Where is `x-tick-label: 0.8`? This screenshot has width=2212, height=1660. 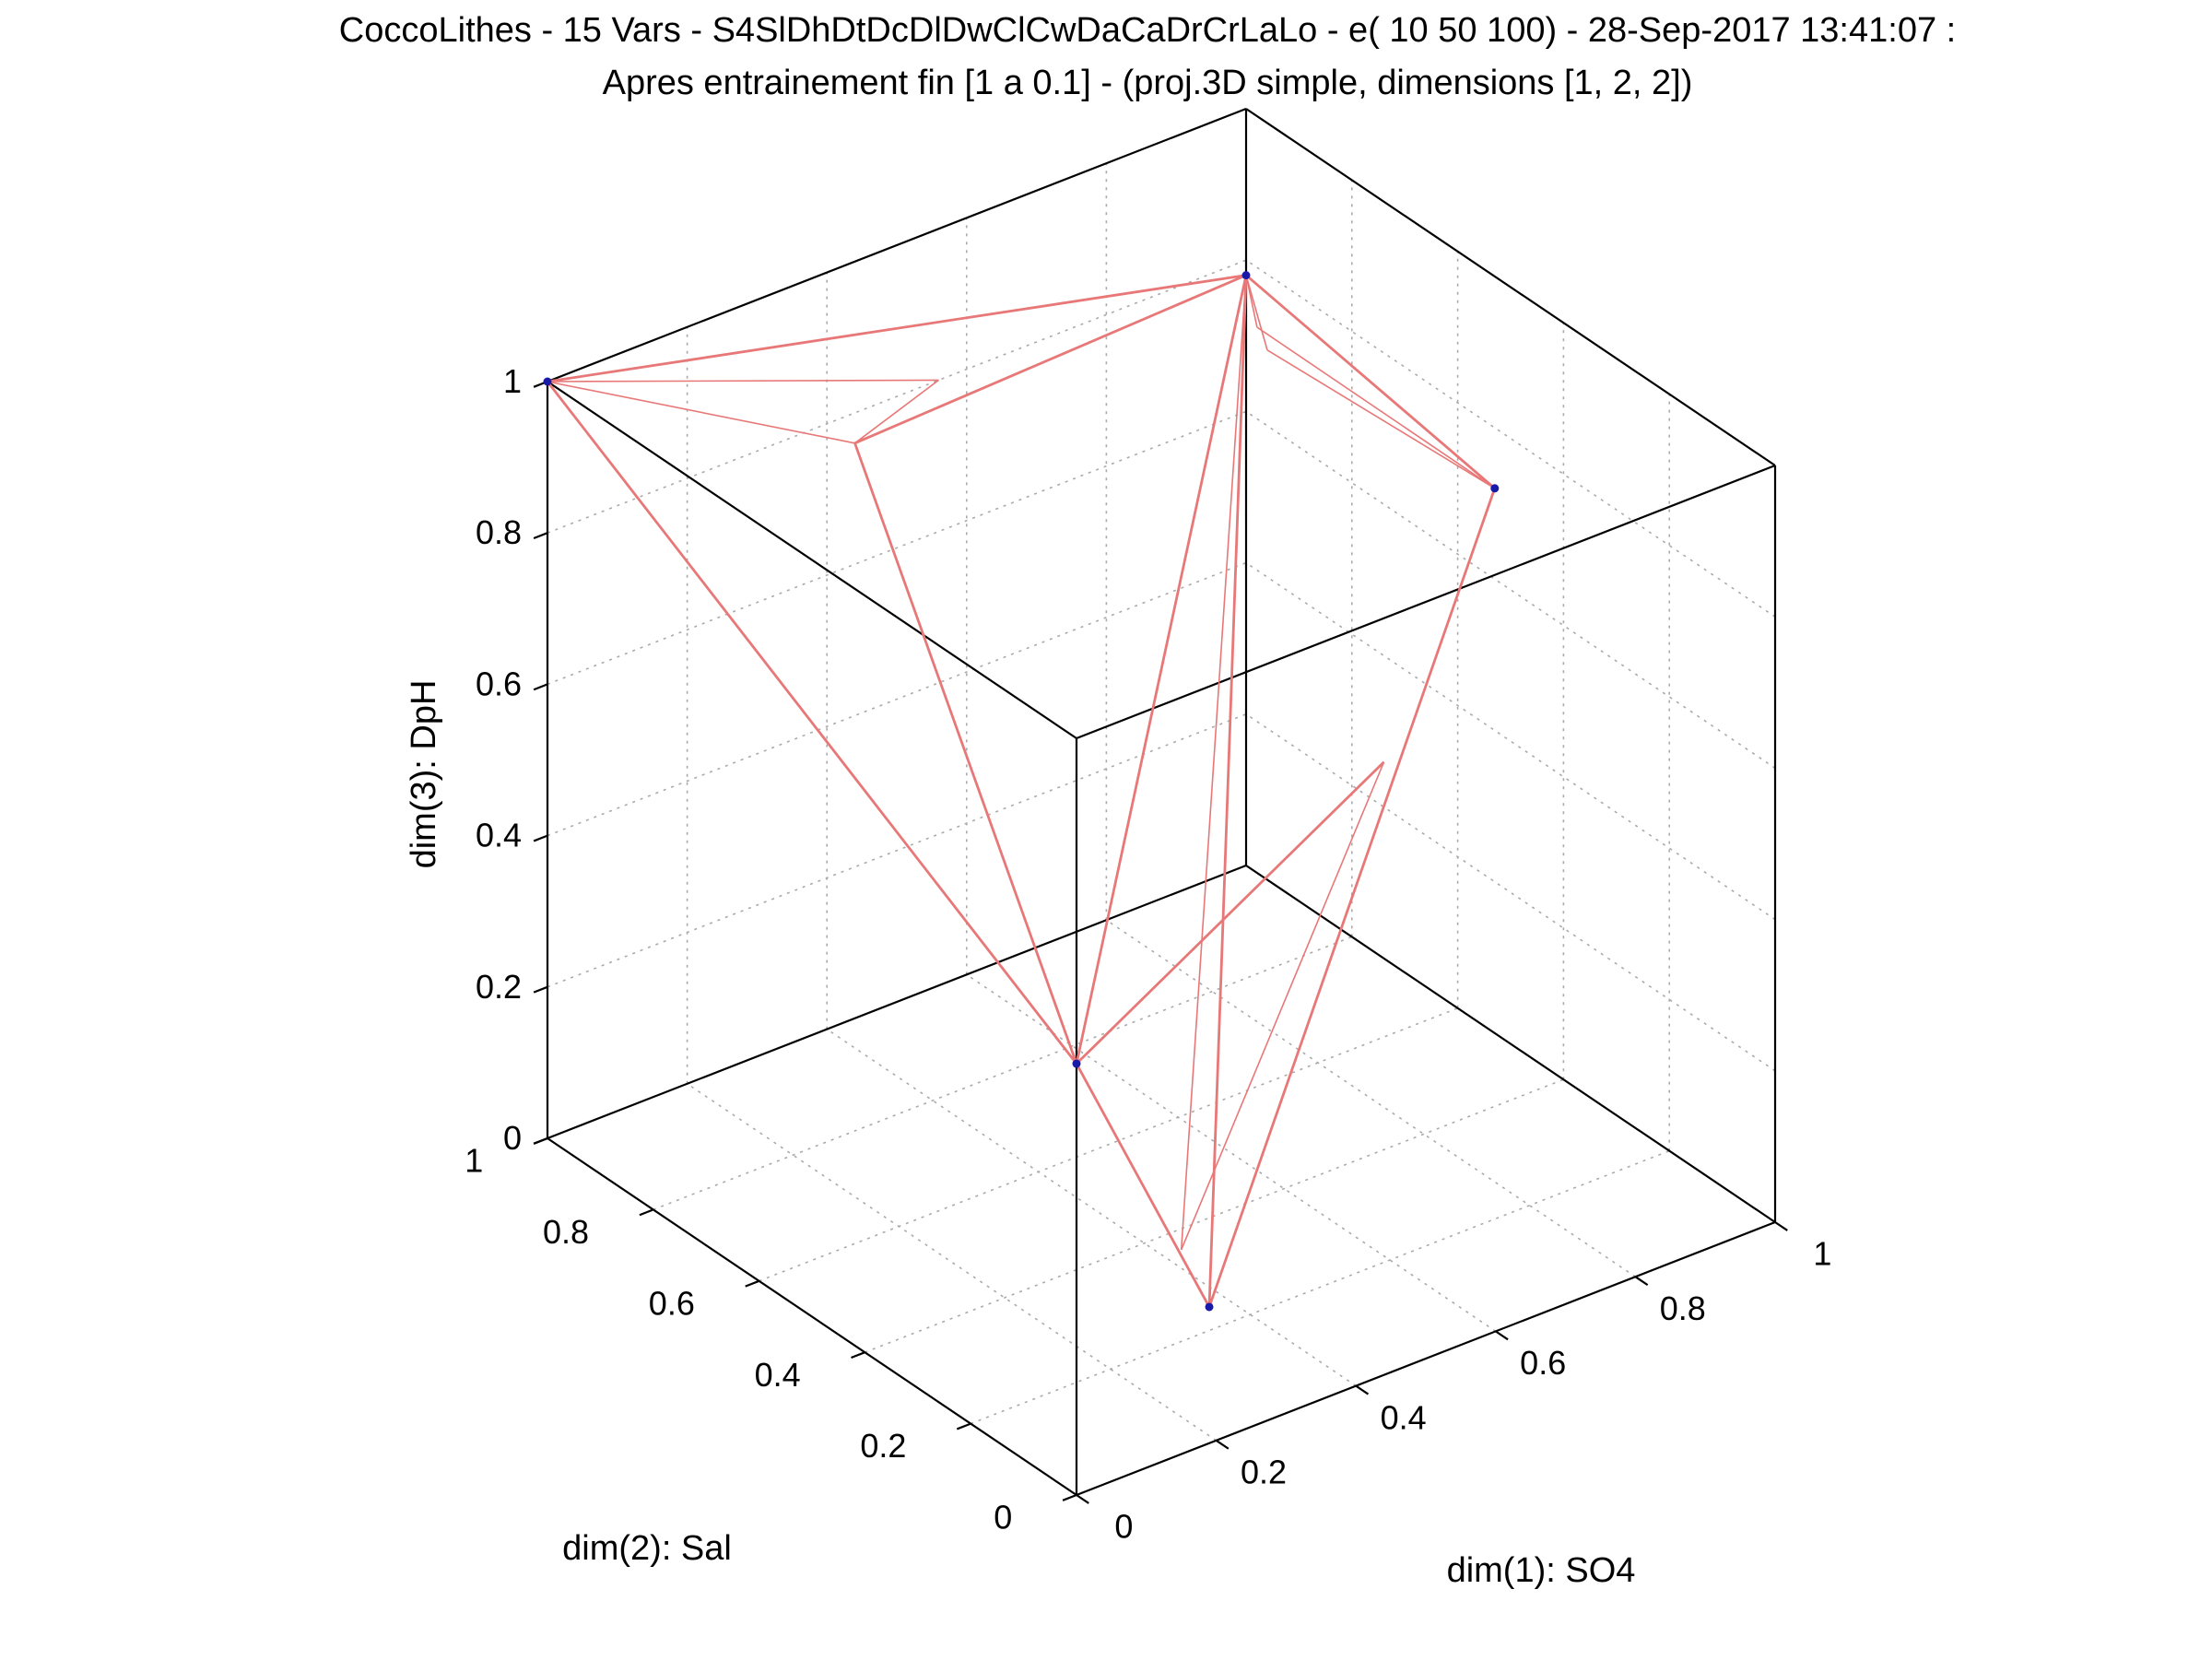 x-tick-label: 0.8 is located at coordinates (1683, 1308).